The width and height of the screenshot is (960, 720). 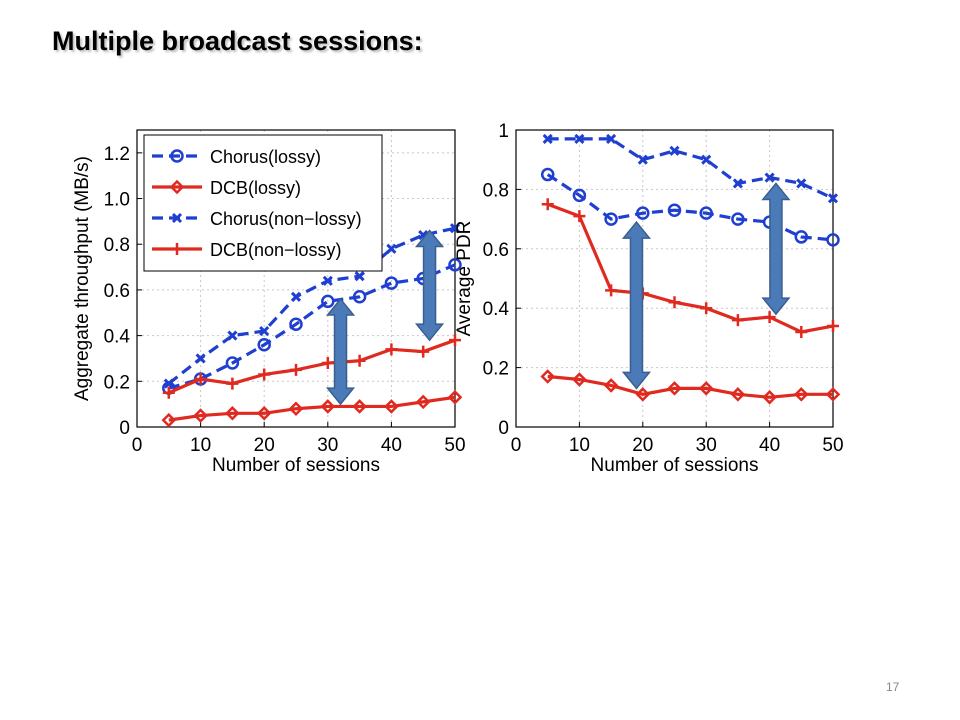 I want to click on slide-title: Multiple broadcast sessions:, so click(x=237, y=41).